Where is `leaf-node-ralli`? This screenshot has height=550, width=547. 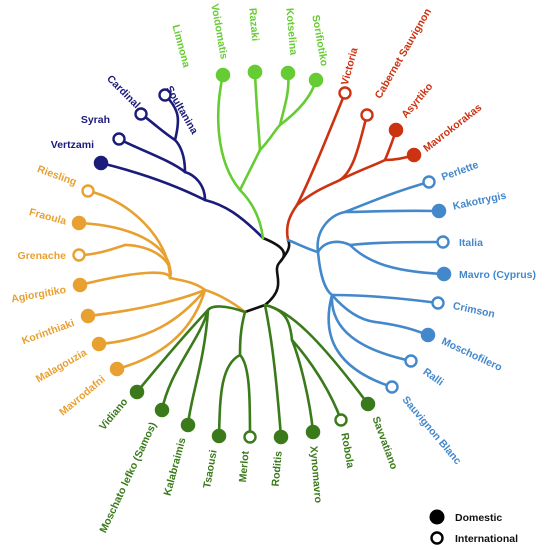
leaf-node-ralli is located at coordinates (411, 361).